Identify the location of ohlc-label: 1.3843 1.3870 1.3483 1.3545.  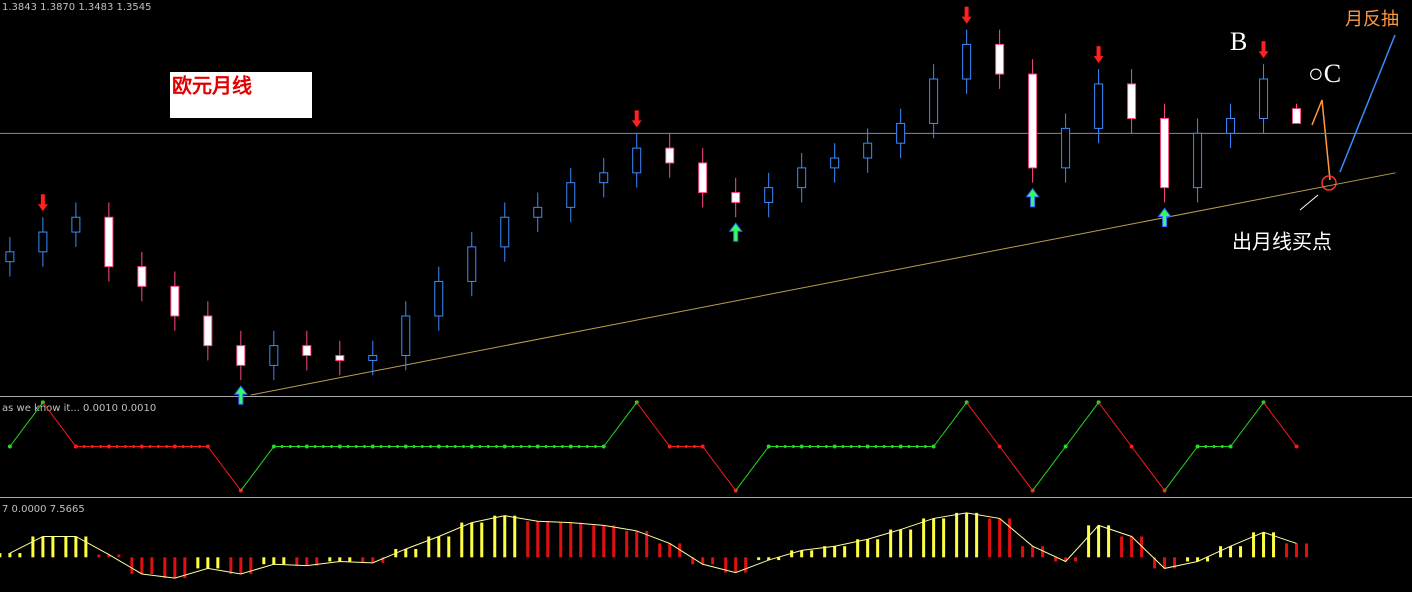
(77, 7).